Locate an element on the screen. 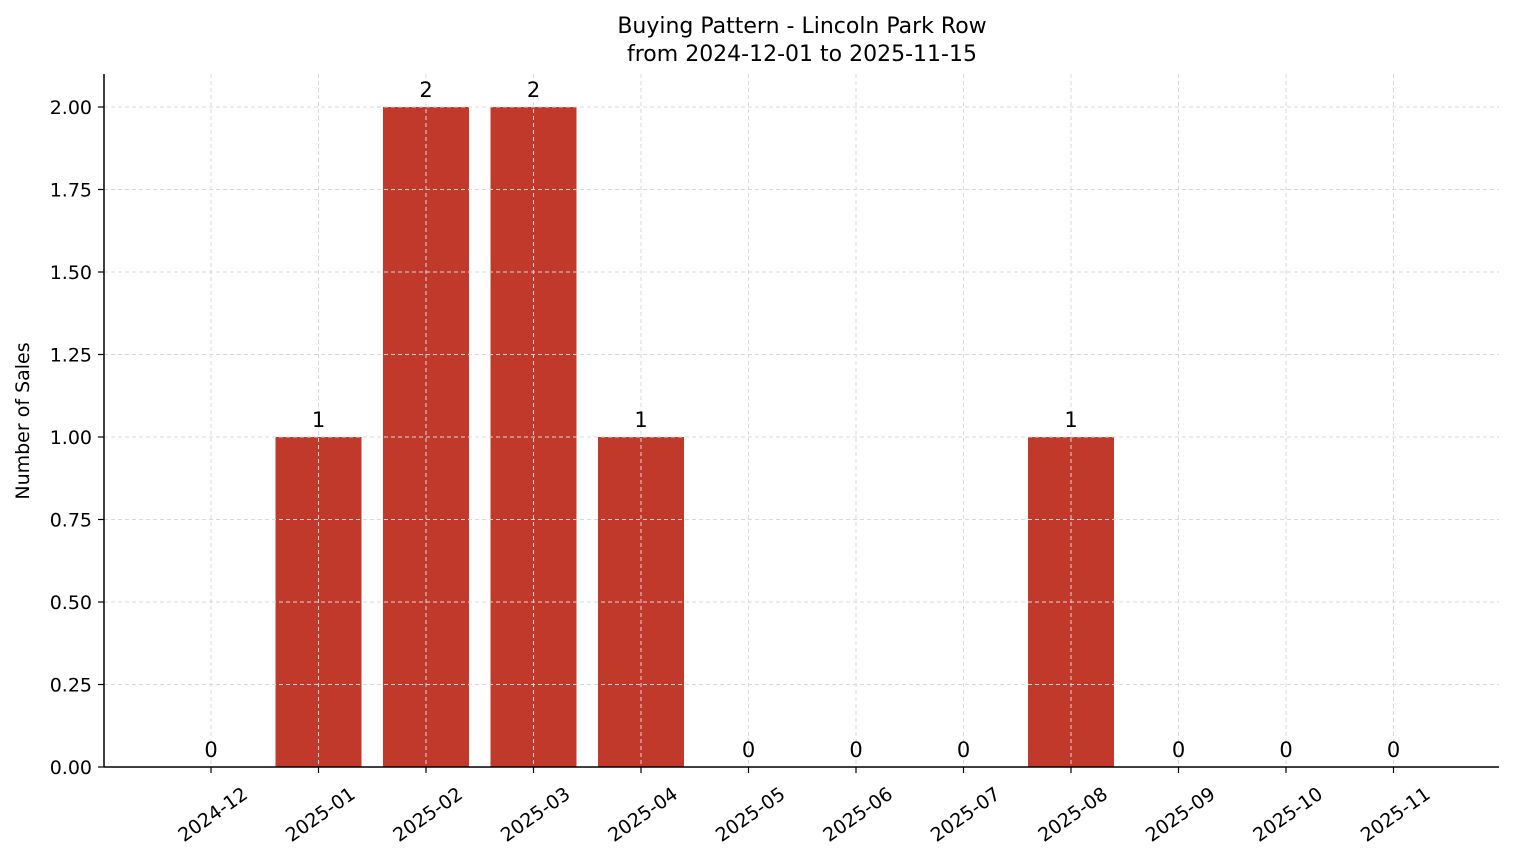 The width and height of the screenshot is (1514, 863). y-tick-label: 0.75 is located at coordinates (71, 521).